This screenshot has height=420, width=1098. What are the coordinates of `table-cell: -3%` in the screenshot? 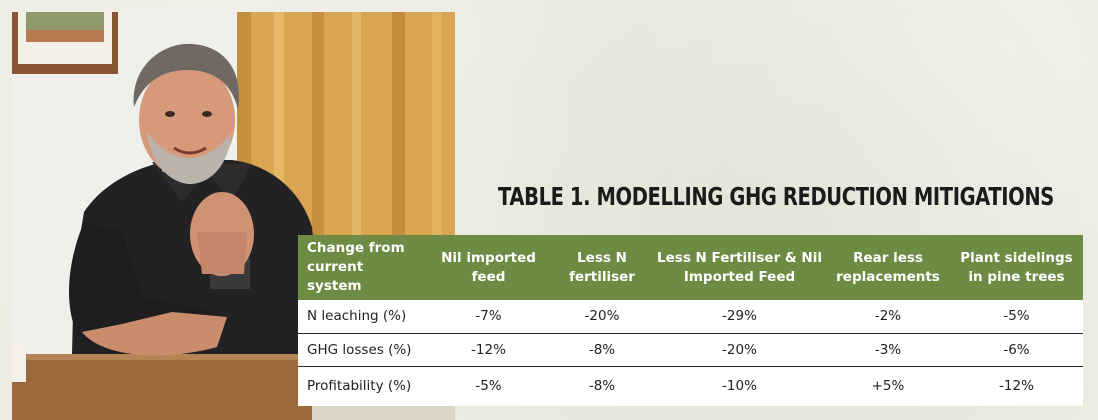 It's located at (888, 349).